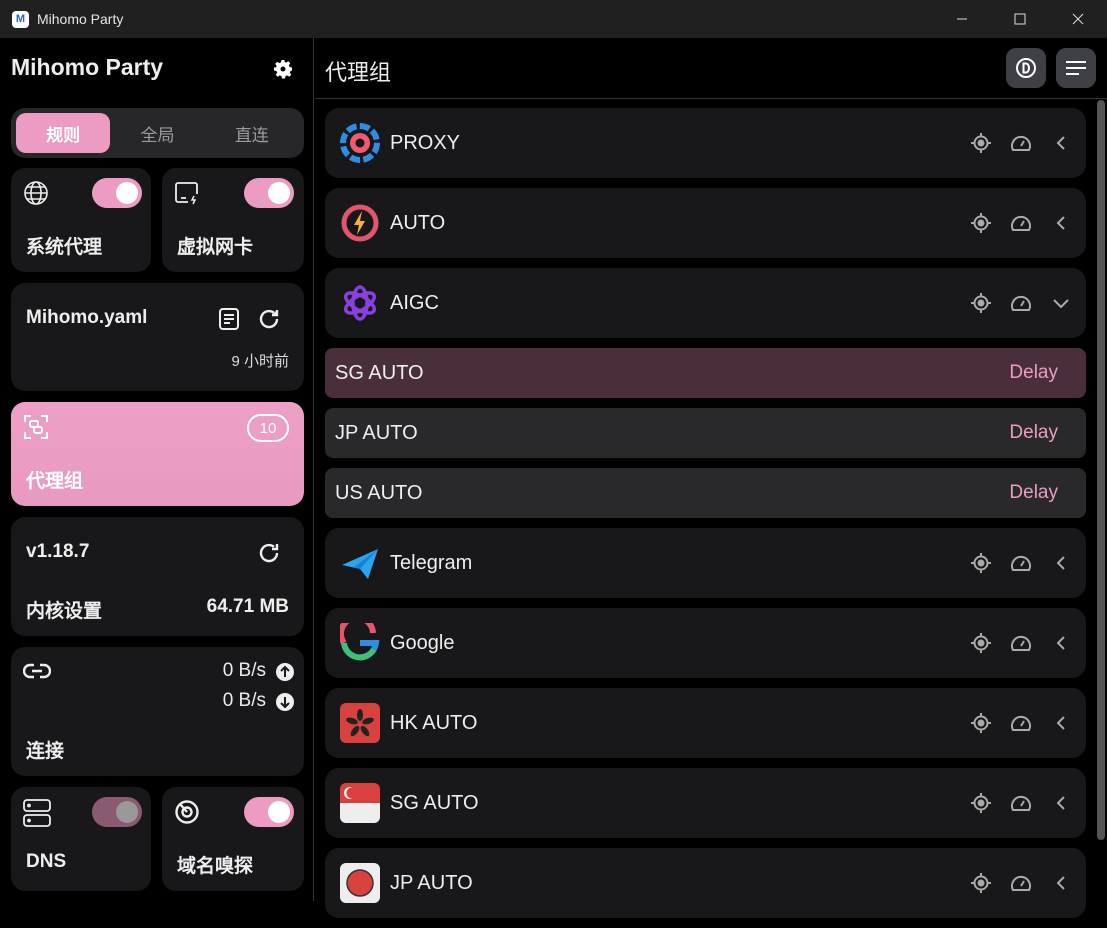 The width and height of the screenshot is (1107, 928). Describe the element at coordinates (247, 606) in the screenshot. I see `core-memory: 64.71 MB` at that location.